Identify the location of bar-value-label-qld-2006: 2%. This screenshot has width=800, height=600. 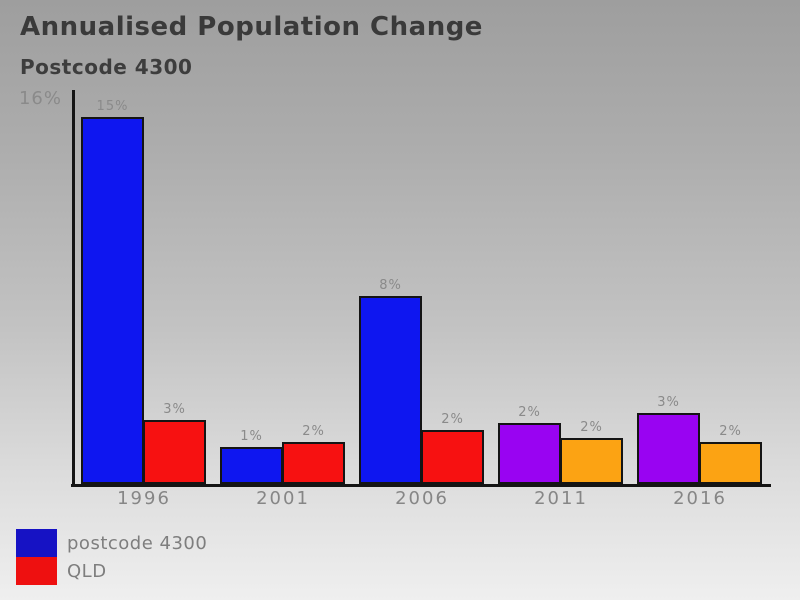
(452, 419).